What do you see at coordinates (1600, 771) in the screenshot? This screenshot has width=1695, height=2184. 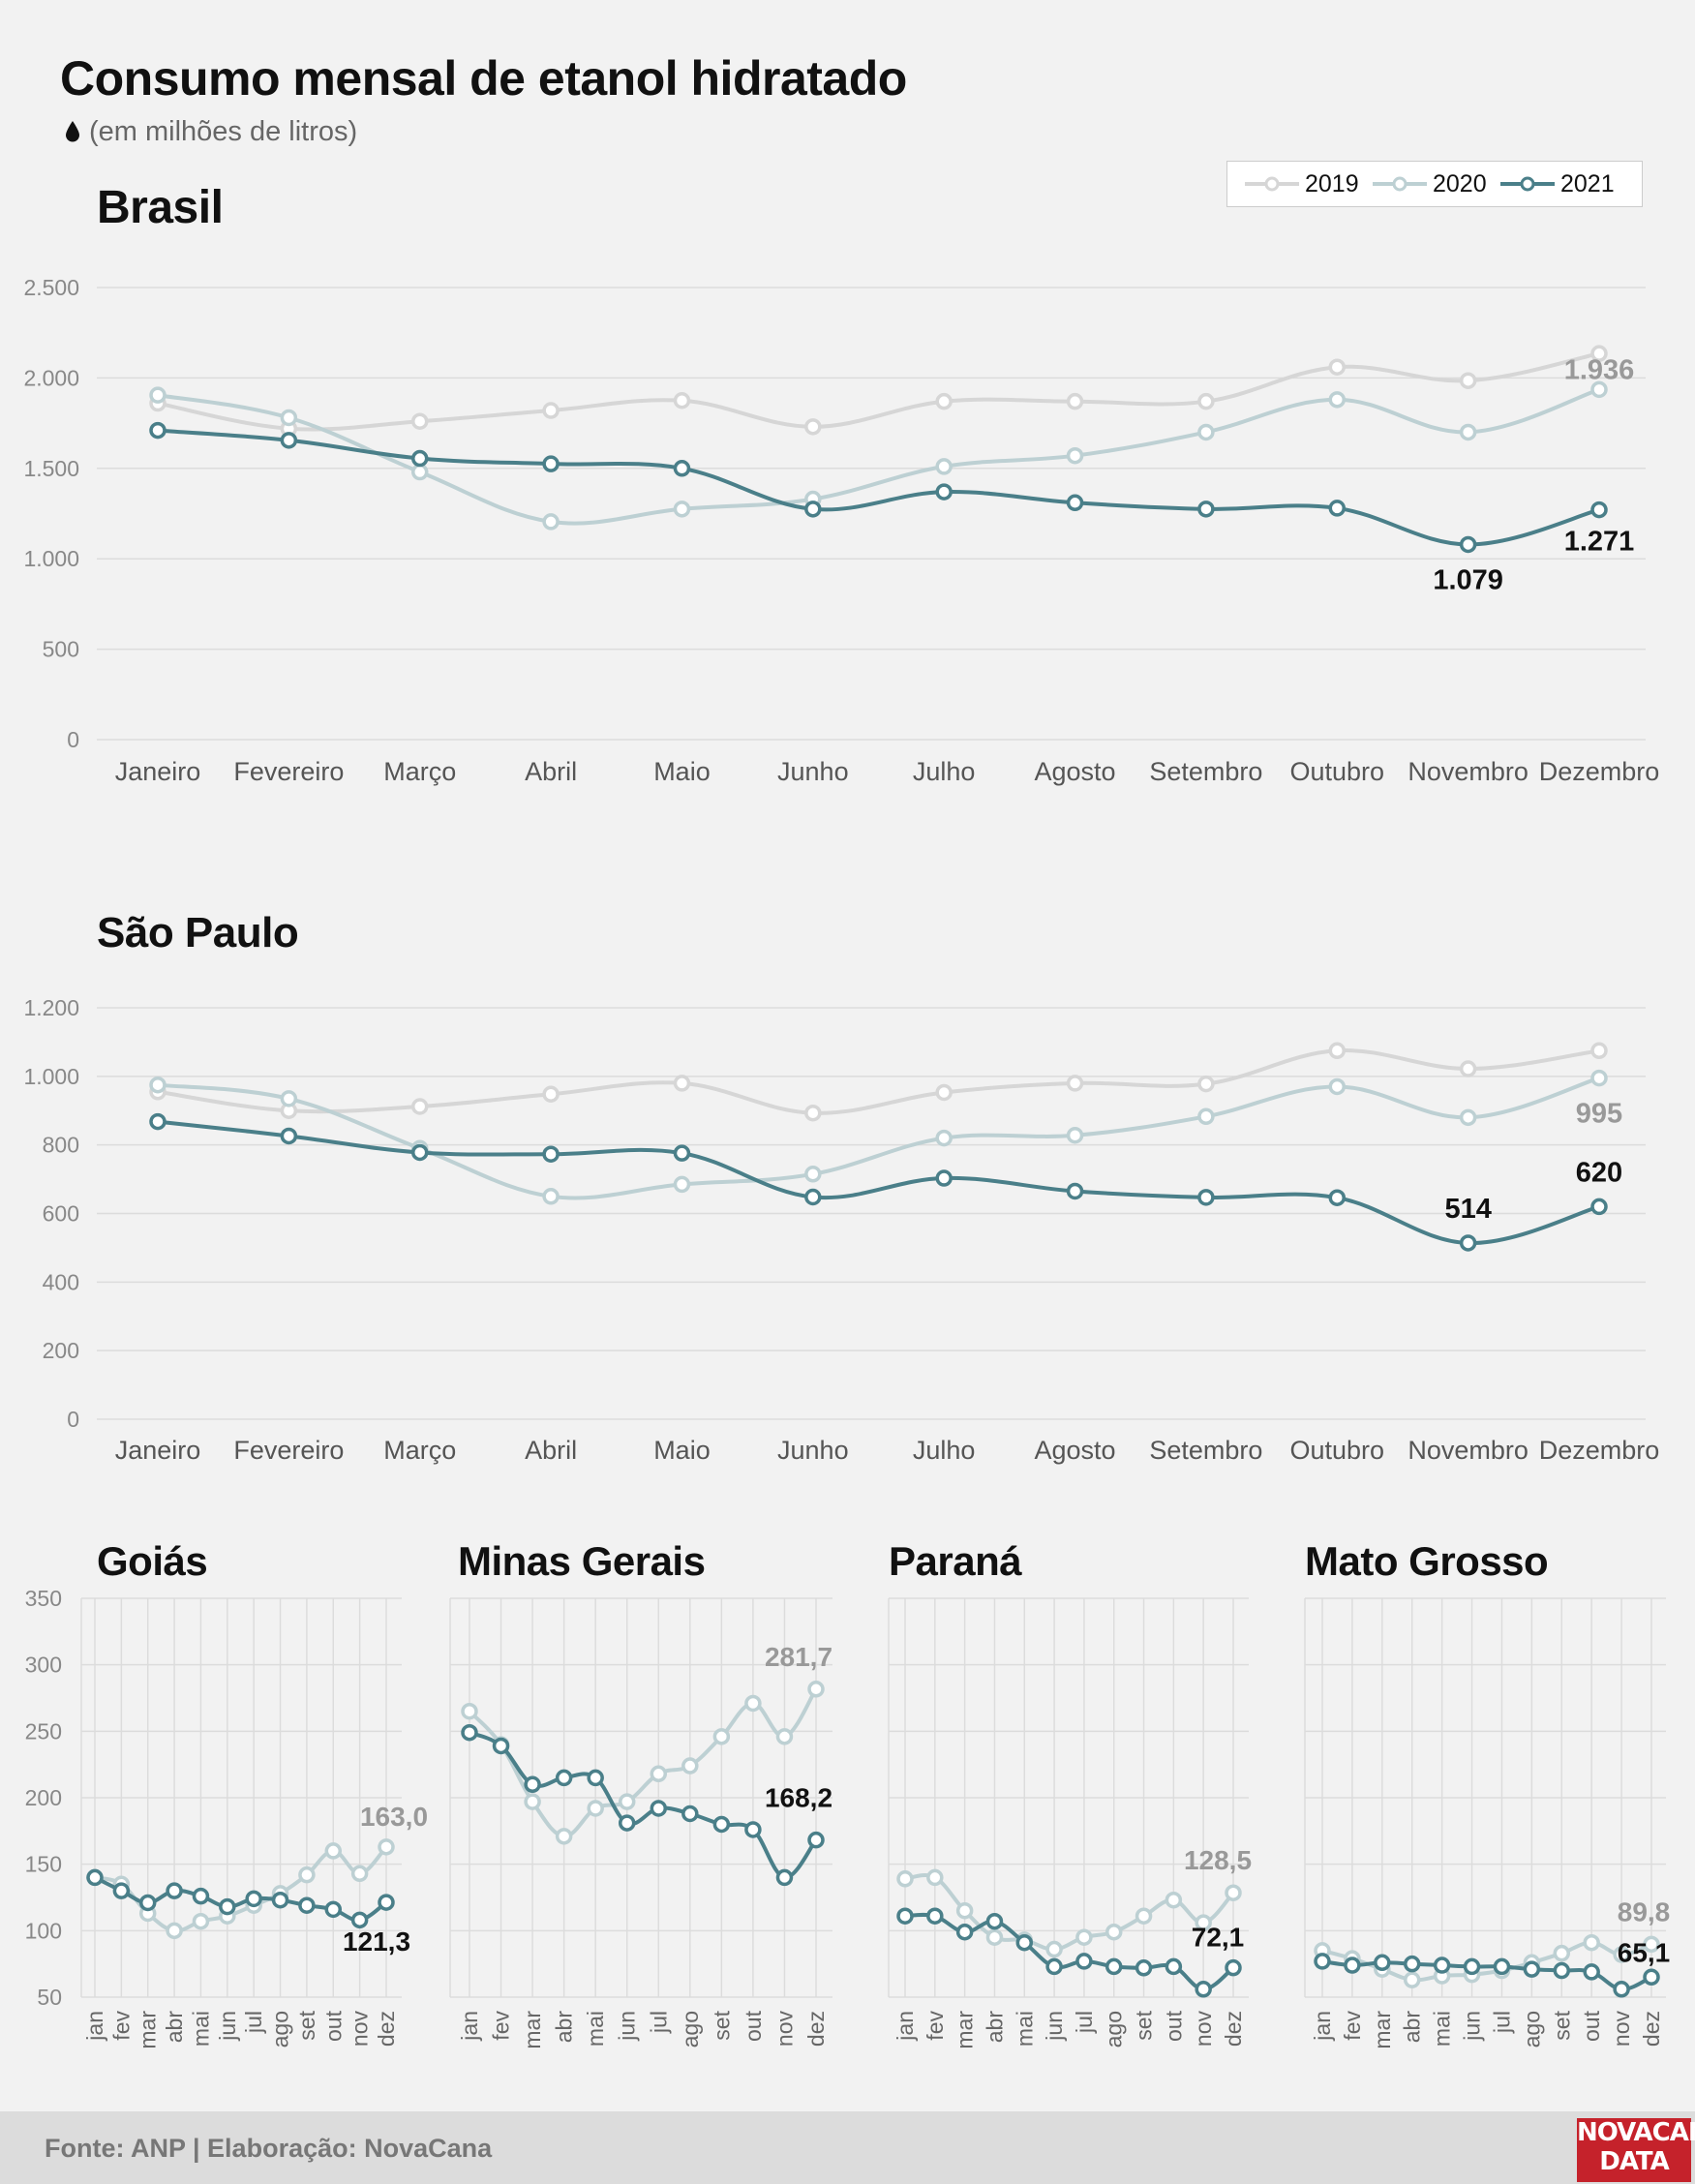 I see `x-tick-label-brasil: Dezembro` at bounding box center [1600, 771].